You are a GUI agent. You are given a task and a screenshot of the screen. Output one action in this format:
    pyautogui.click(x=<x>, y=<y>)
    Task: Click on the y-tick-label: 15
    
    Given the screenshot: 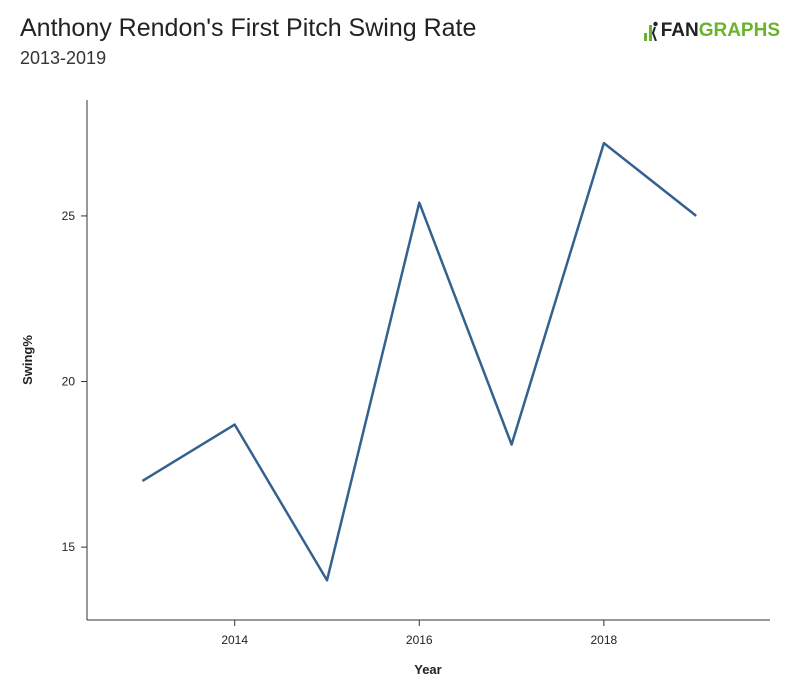 What is the action you would take?
    pyautogui.click(x=69, y=547)
    